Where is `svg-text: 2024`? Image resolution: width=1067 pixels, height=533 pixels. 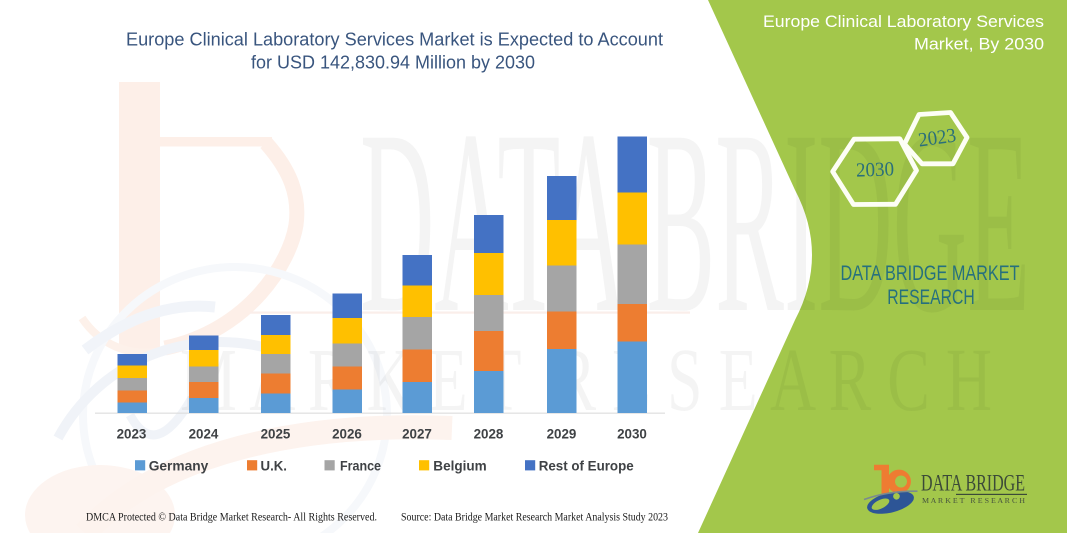 svg-text: 2024 is located at coordinates (204, 434).